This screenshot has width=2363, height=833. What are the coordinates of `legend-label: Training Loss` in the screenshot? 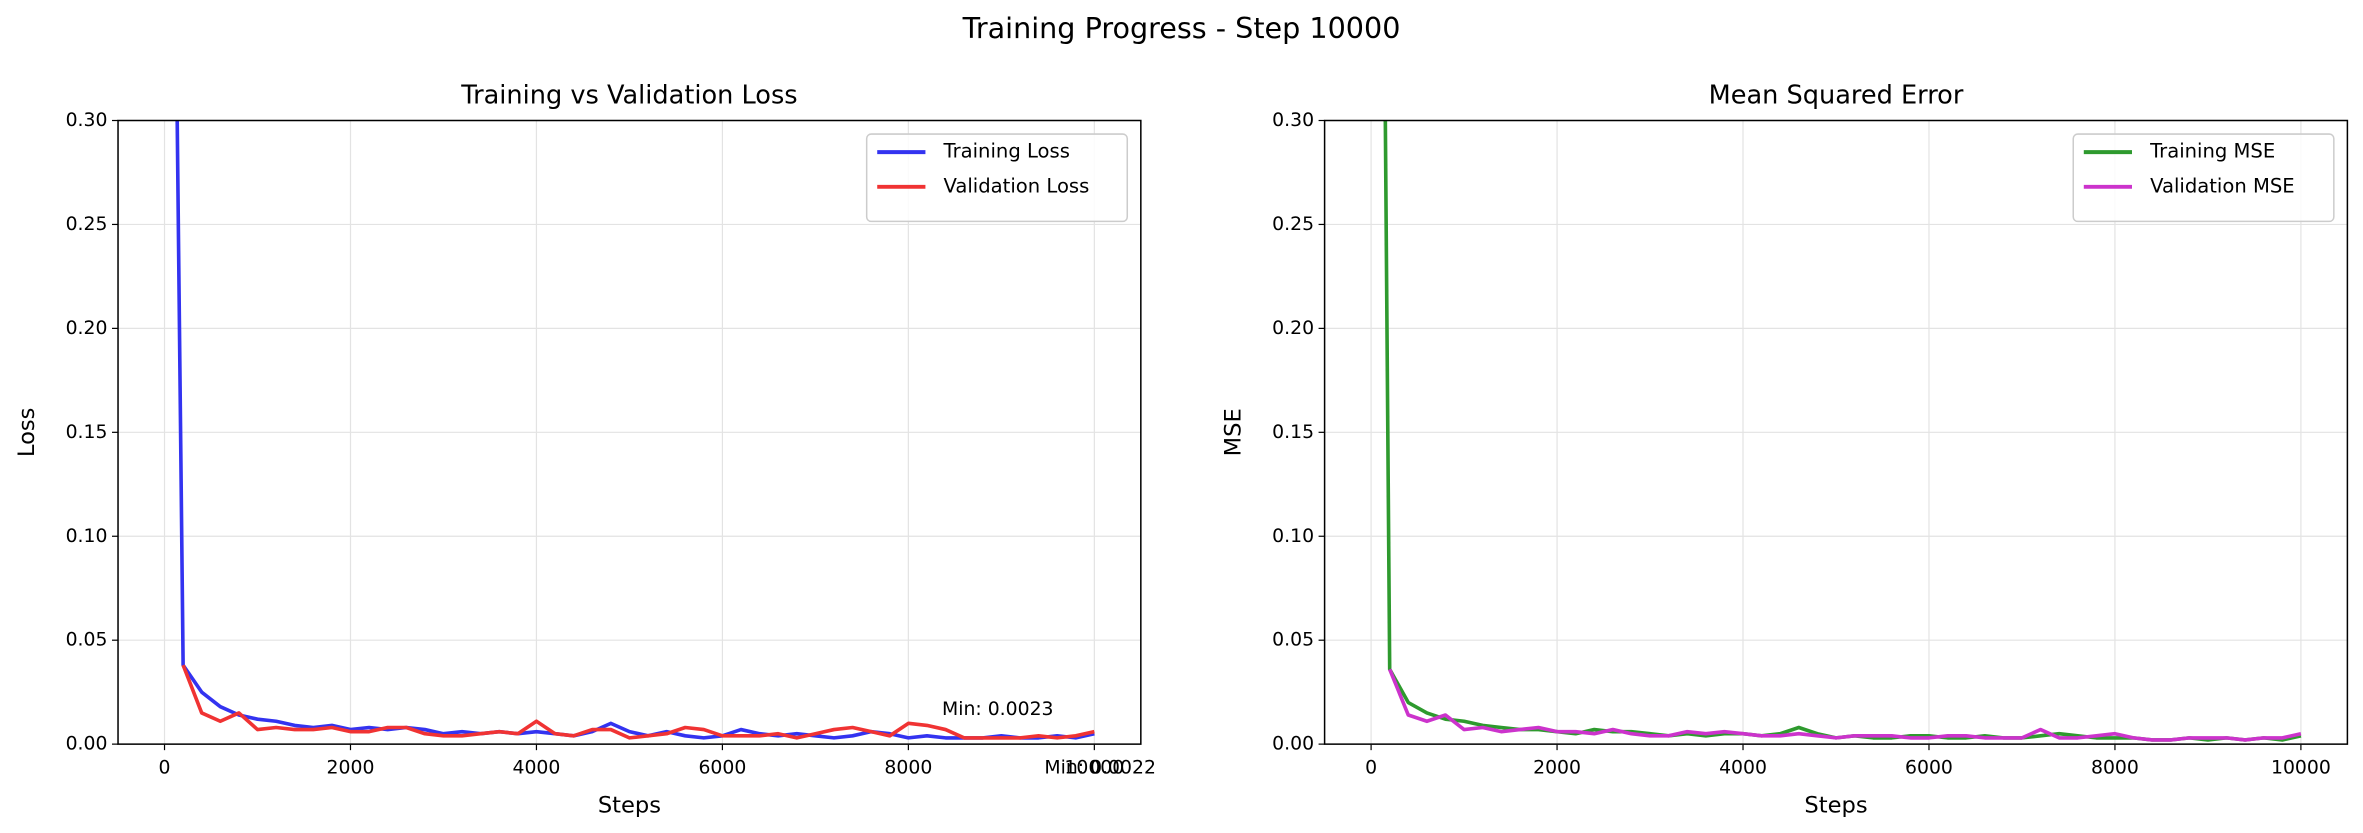 It's located at (1006, 151).